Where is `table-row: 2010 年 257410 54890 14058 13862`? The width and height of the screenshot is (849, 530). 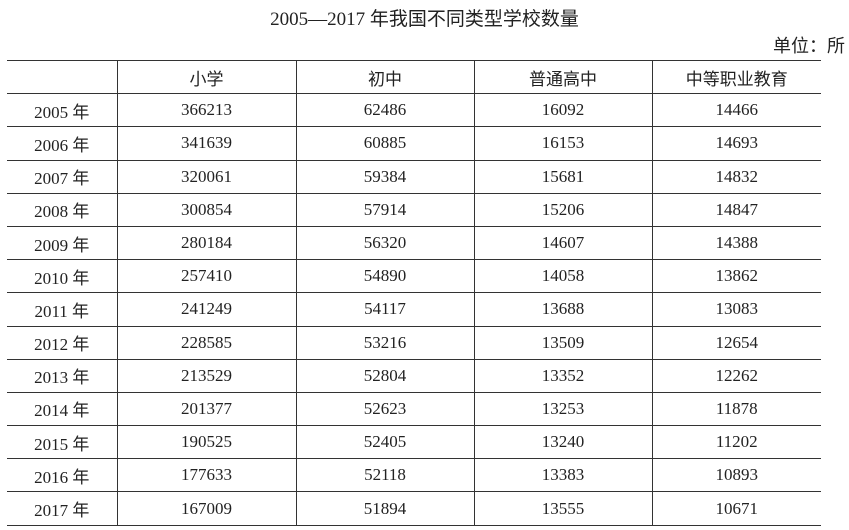 table-row: 2010 年 257410 54890 14058 13862 is located at coordinates (414, 276).